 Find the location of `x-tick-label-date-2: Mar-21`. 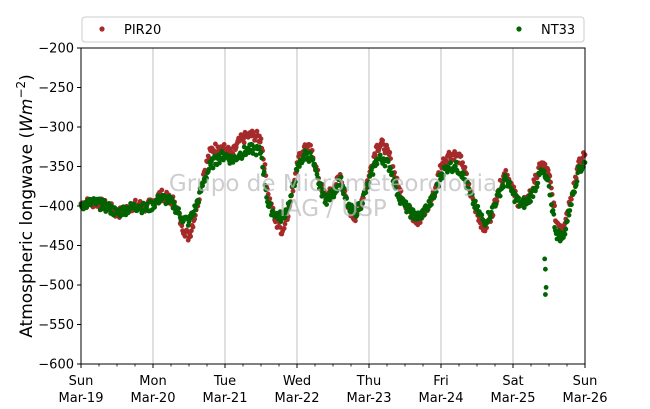

x-tick-label-date-2: Mar-21 is located at coordinates (225, 398).